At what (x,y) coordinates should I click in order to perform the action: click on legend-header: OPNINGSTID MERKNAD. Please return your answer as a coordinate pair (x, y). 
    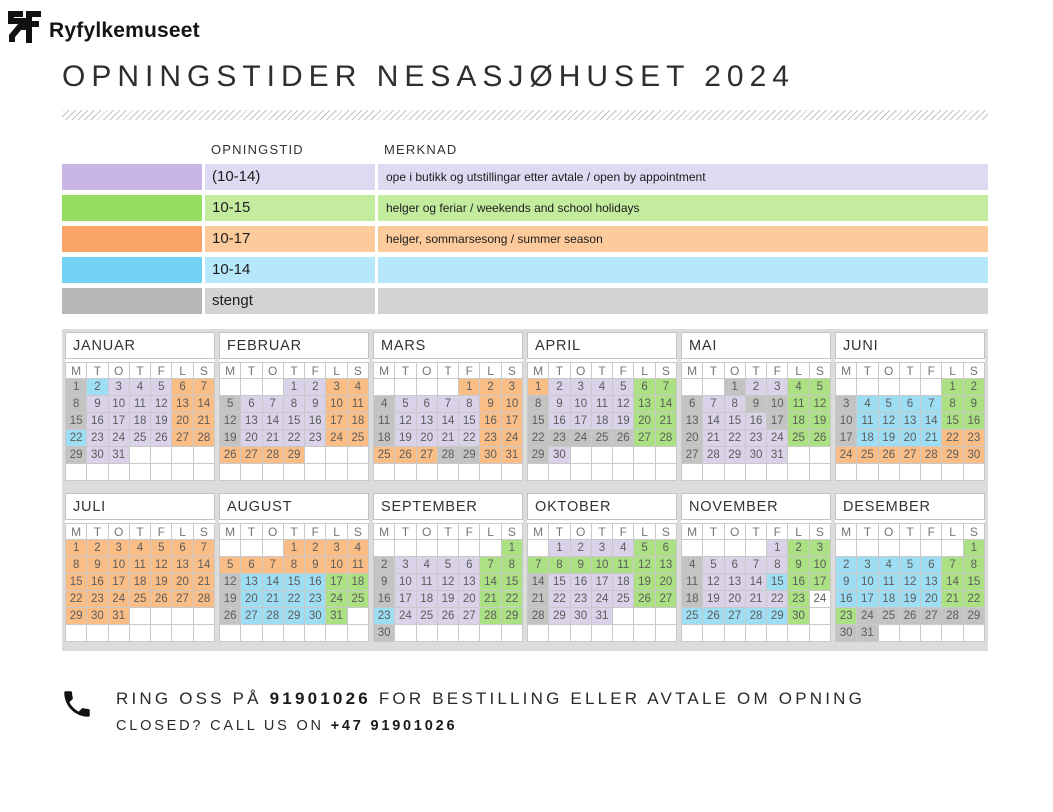
    Looking at the image, I should click on (525, 149).